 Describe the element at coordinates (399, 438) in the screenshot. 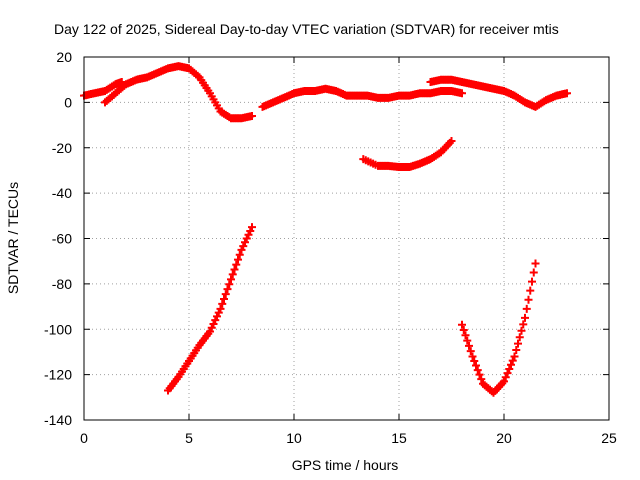

I see `x-tick-label: 15` at that location.